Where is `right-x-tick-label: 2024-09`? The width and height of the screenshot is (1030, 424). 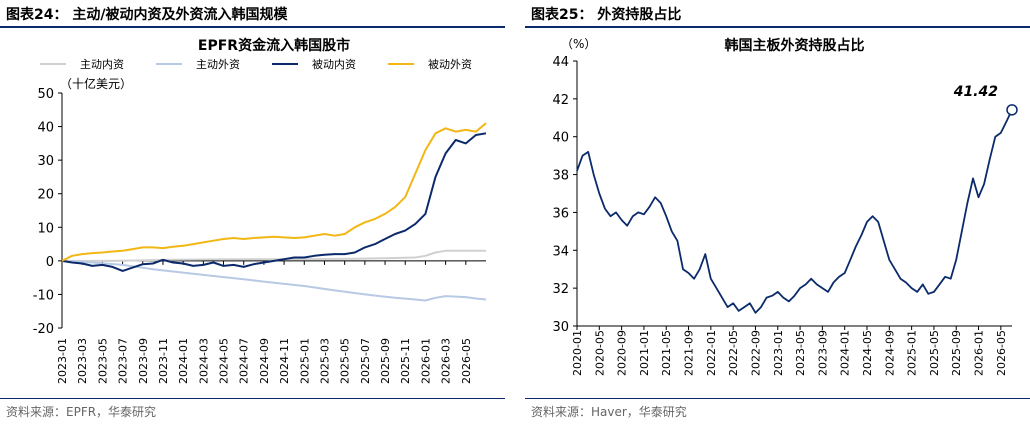
right-x-tick-label: 2024-09 is located at coordinates (889, 353).